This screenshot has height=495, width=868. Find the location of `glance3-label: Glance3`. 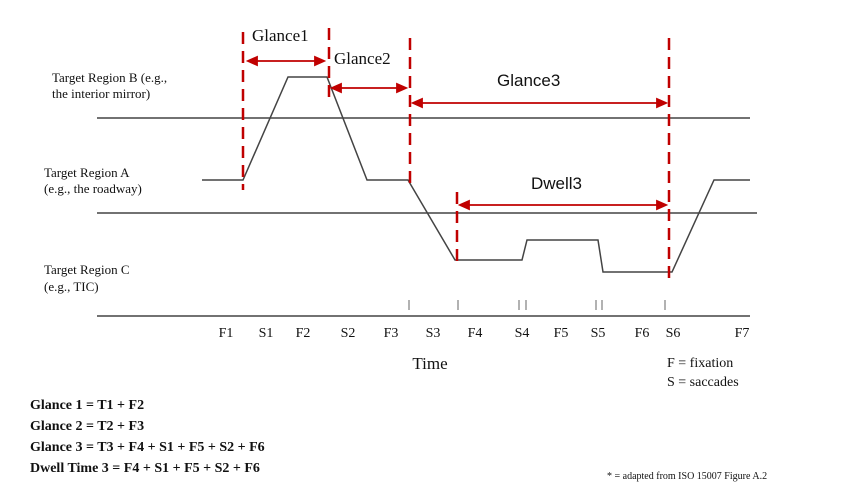

glance3-label: Glance3 is located at coordinates (528, 80).